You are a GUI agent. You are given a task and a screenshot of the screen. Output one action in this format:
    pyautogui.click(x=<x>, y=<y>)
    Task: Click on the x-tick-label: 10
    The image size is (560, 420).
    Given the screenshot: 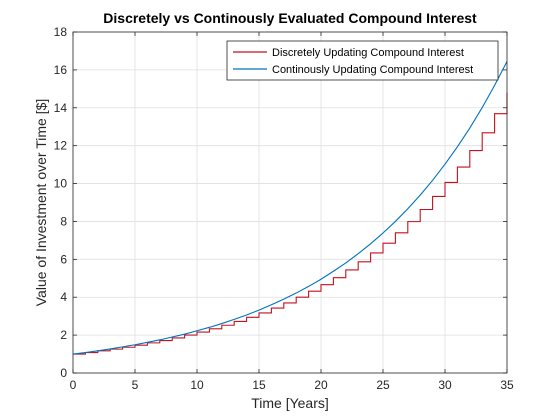 What is the action you would take?
    pyautogui.click(x=197, y=385)
    